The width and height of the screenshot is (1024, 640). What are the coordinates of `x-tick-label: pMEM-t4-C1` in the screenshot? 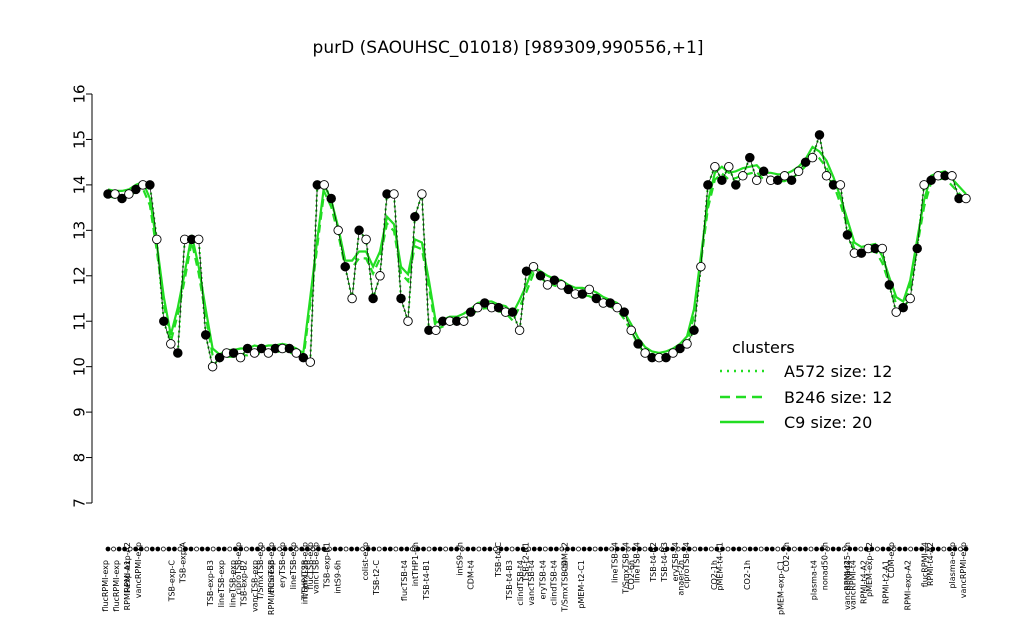 It's located at (719, 566).